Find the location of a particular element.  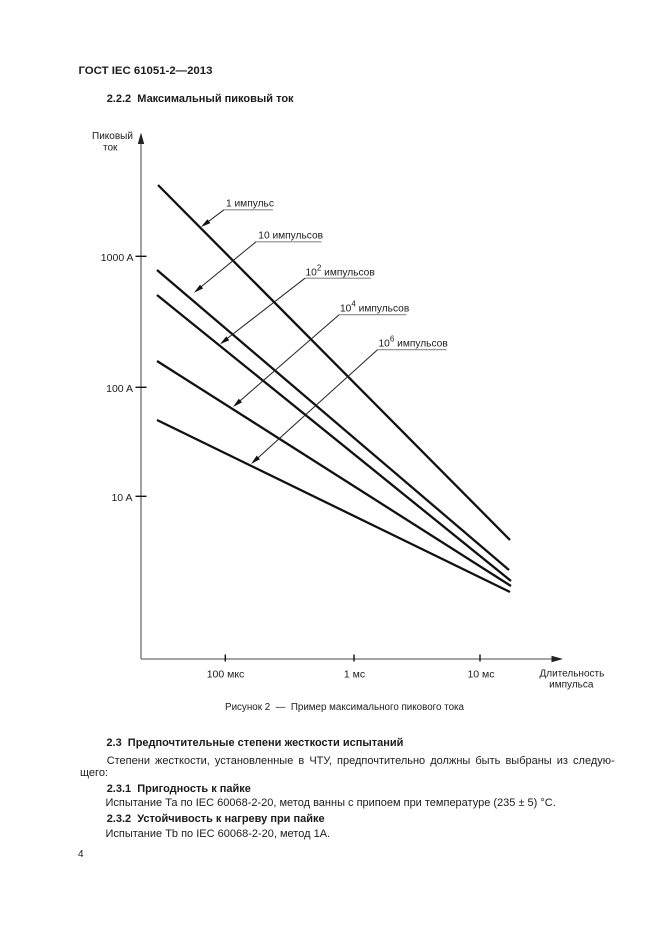

svg-text: 1 мс is located at coordinates (354, 675).